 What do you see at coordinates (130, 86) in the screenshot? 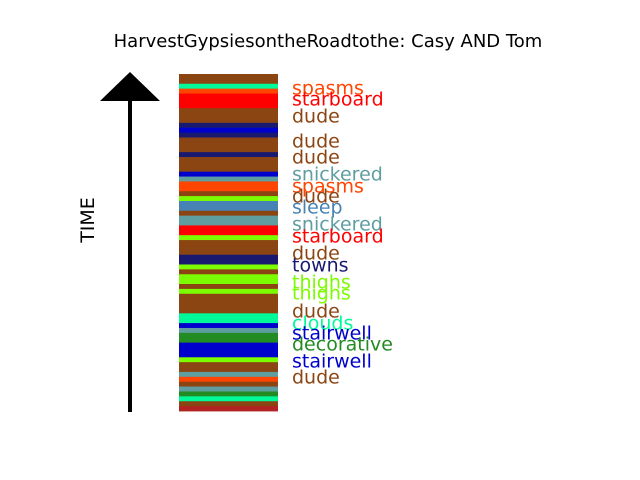
I see `time-arrow-head` at bounding box center [130, 86].